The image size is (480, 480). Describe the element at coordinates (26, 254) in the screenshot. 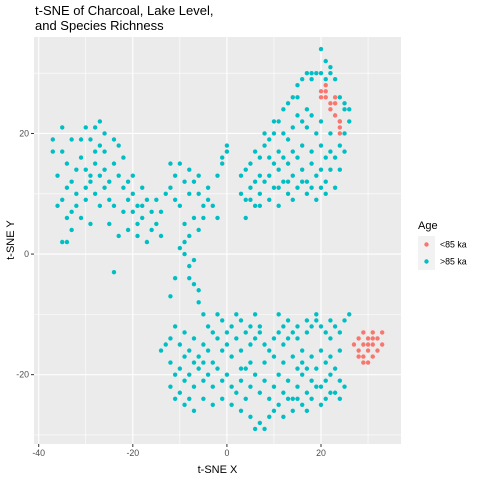

I see `y-tick-label: 0` at that location.